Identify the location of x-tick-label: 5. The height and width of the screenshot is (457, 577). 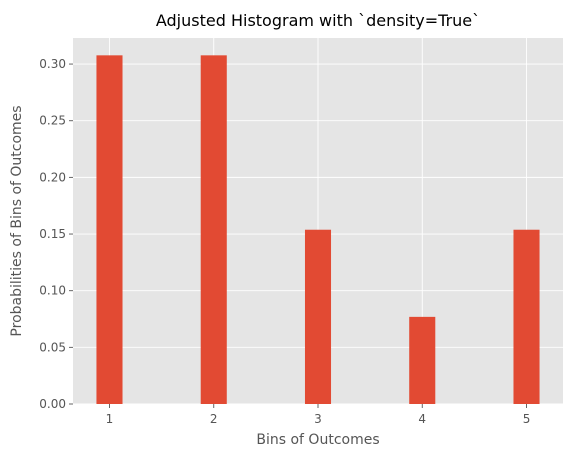
(527, 419).